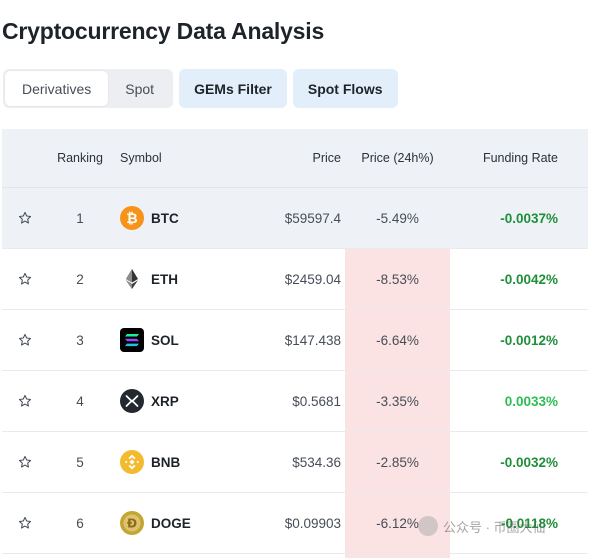 This screenshot has width=590, height=558. I want to click on svg-text: Ð, so click(132, 524).